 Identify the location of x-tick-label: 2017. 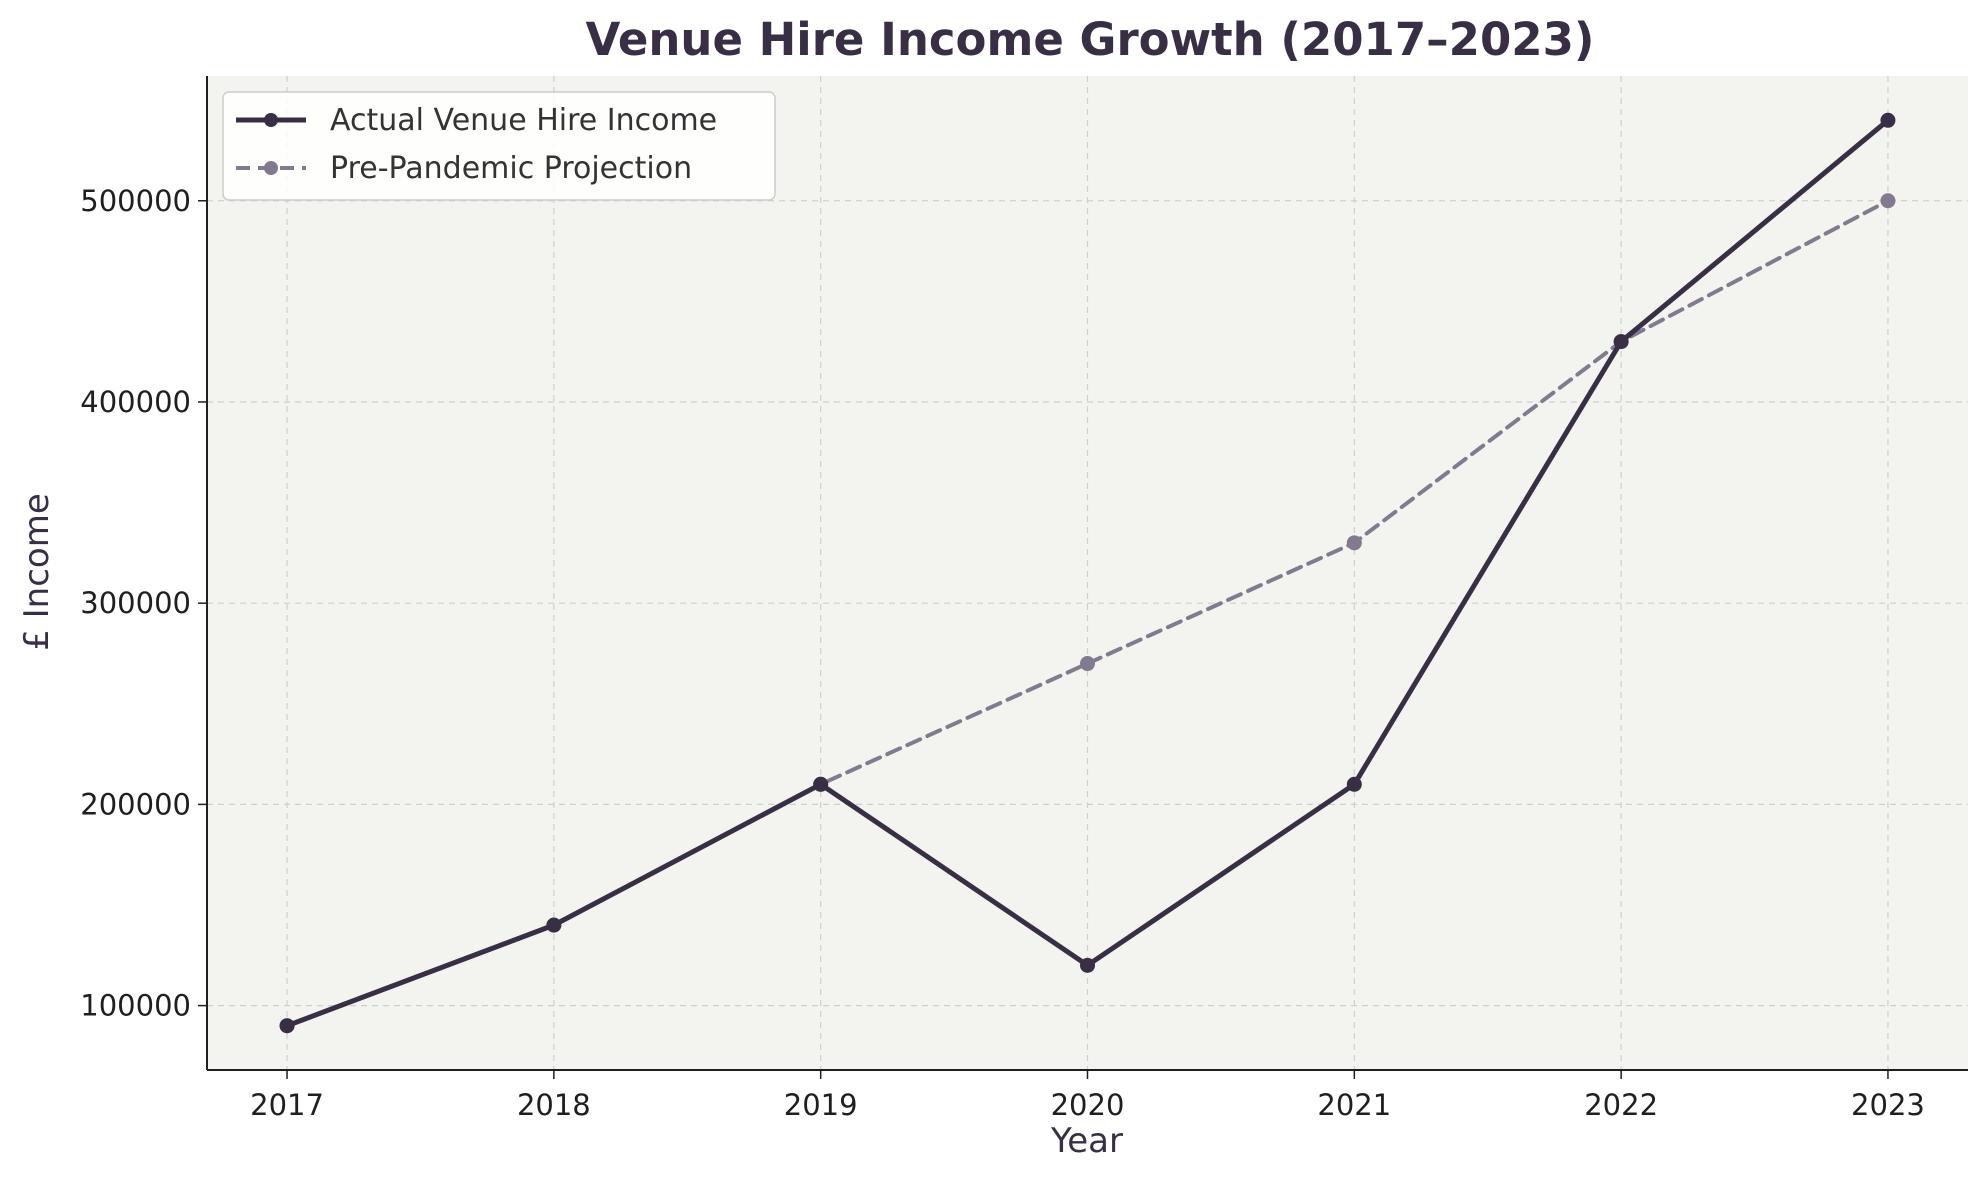
(287, 1105).